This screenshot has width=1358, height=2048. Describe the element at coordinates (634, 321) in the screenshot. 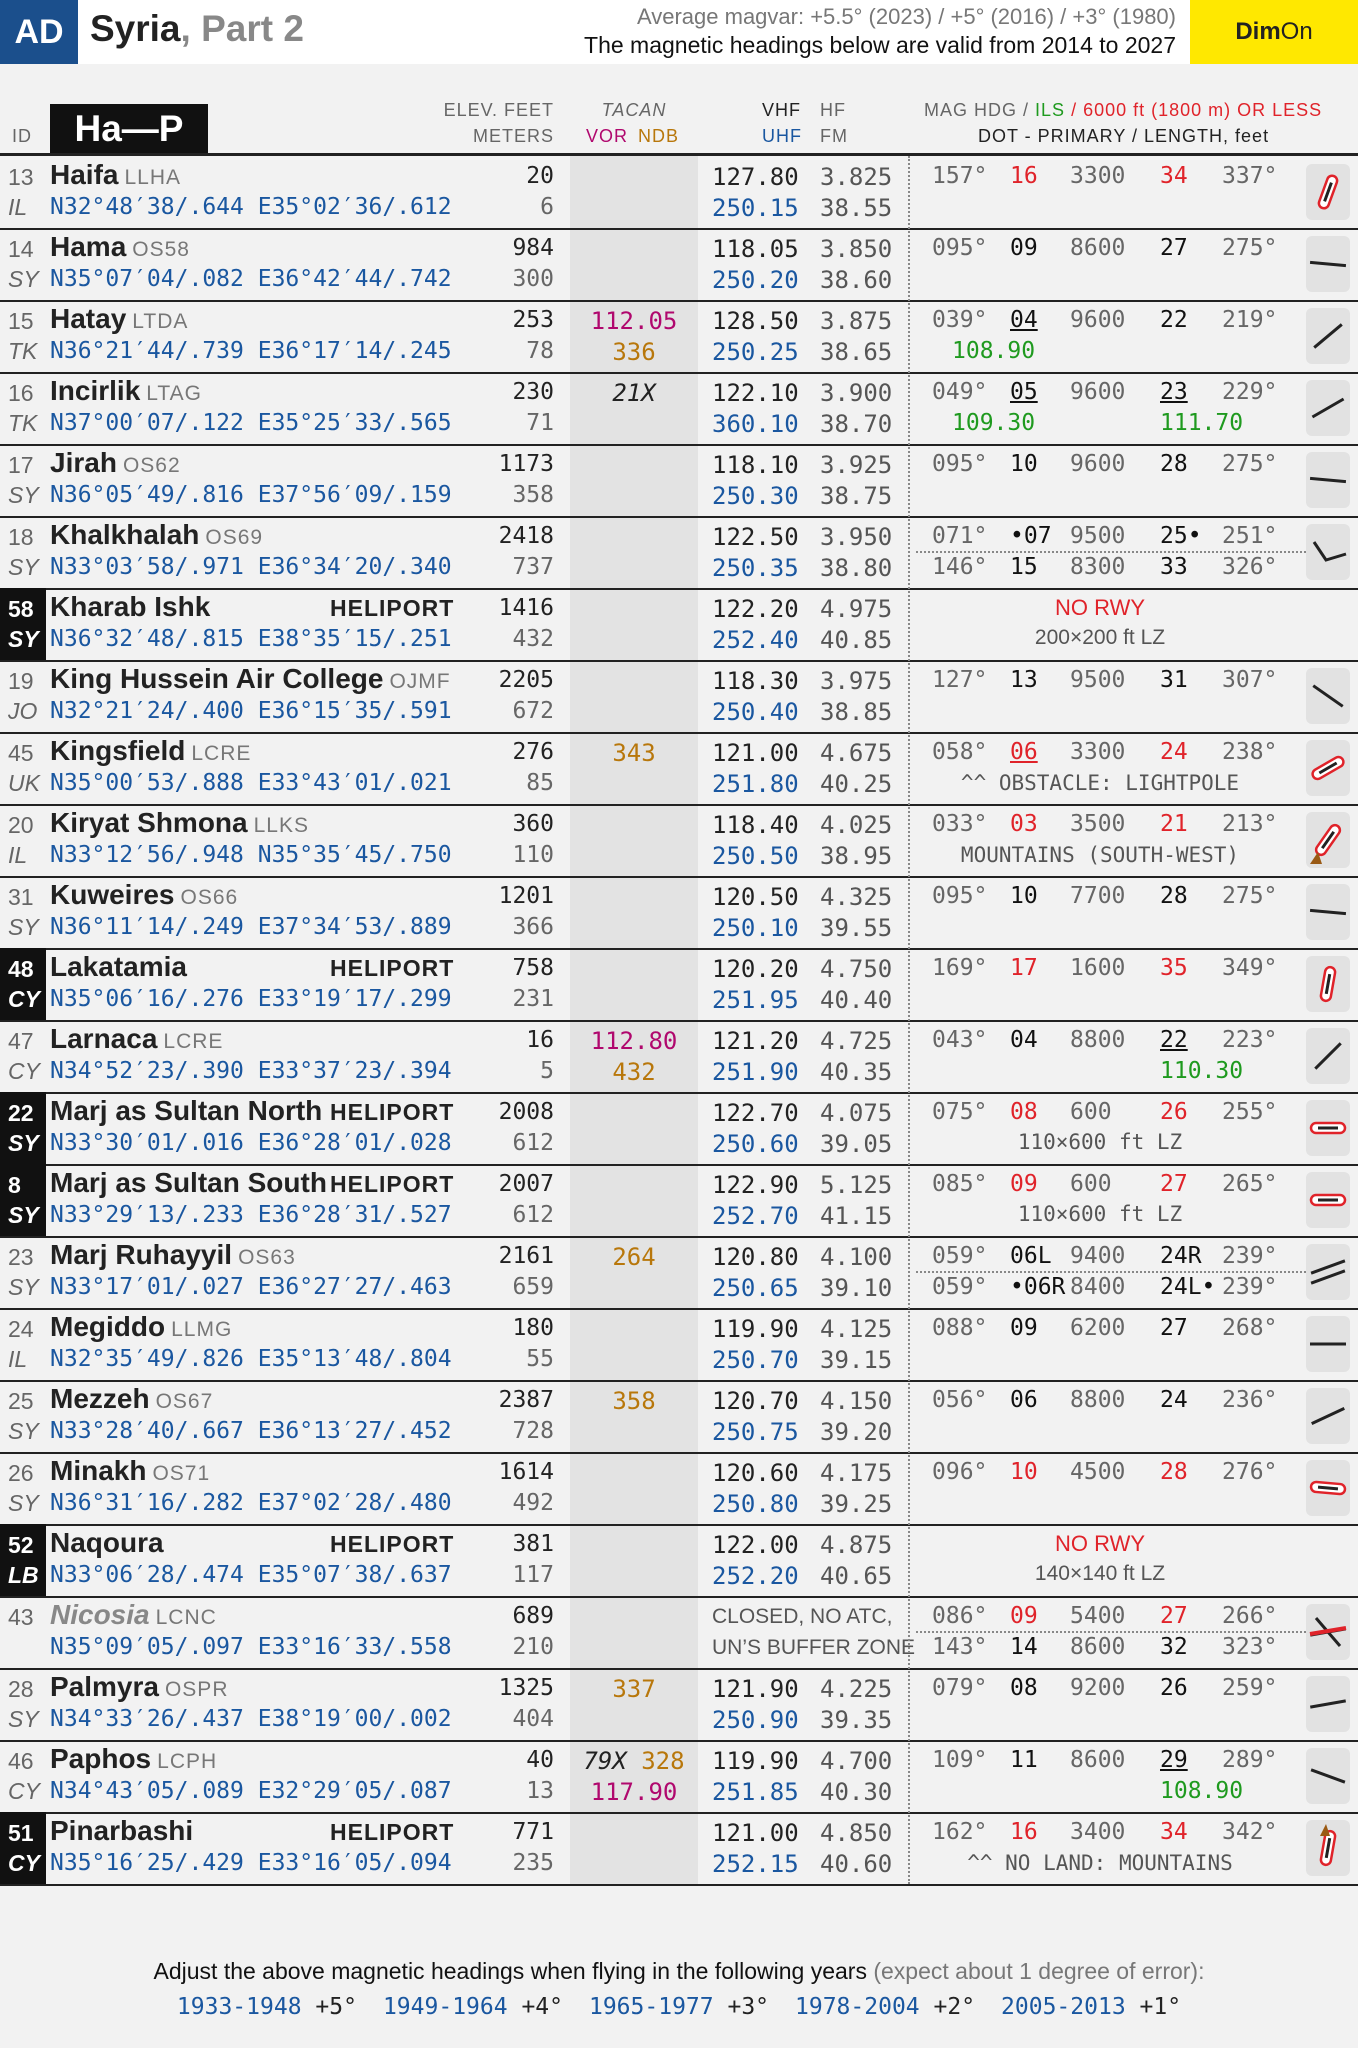

I see `vor-frequency: 112.05` at that location.